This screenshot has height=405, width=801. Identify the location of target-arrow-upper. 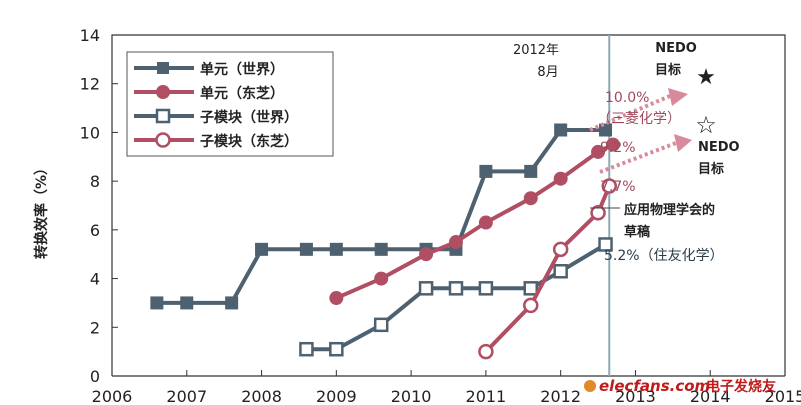
(630, 113).